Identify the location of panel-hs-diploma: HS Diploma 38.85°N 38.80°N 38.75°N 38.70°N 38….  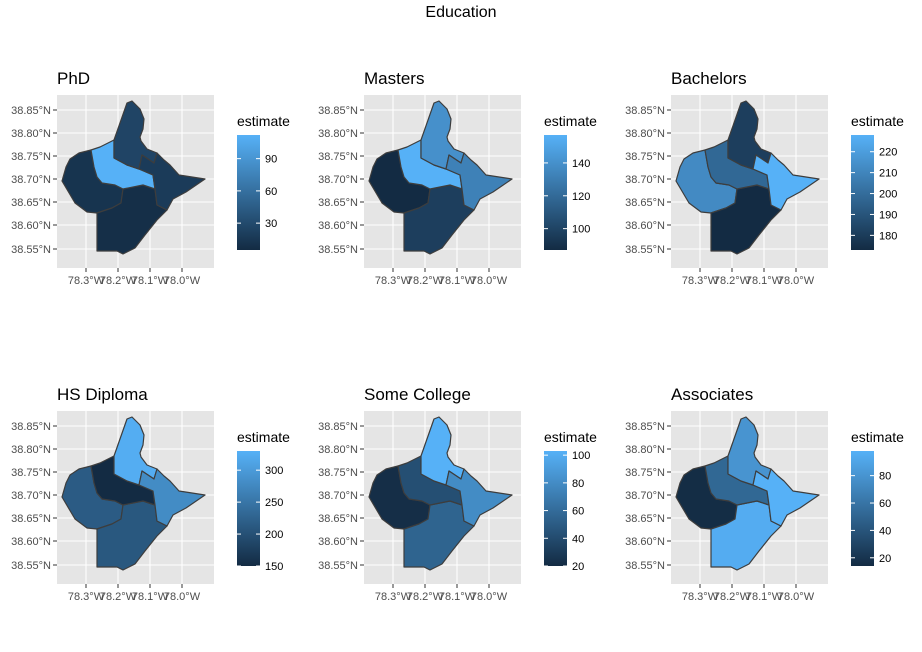
(150, 494).